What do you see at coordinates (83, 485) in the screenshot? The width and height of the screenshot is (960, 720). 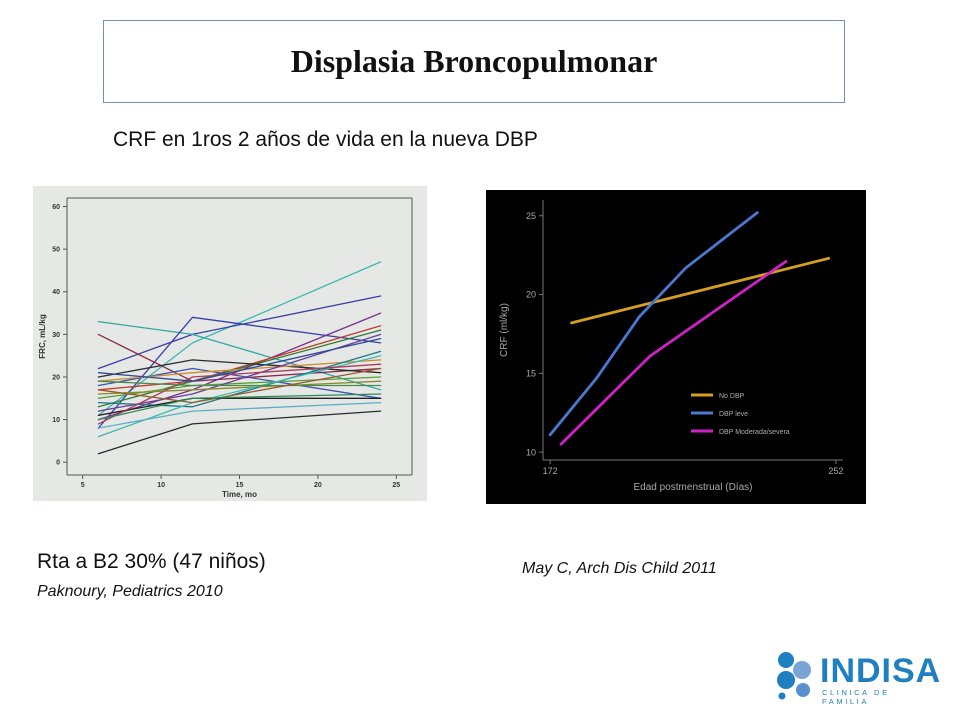 I see `x-tick-label: 5` at bounding box center [83, 485].